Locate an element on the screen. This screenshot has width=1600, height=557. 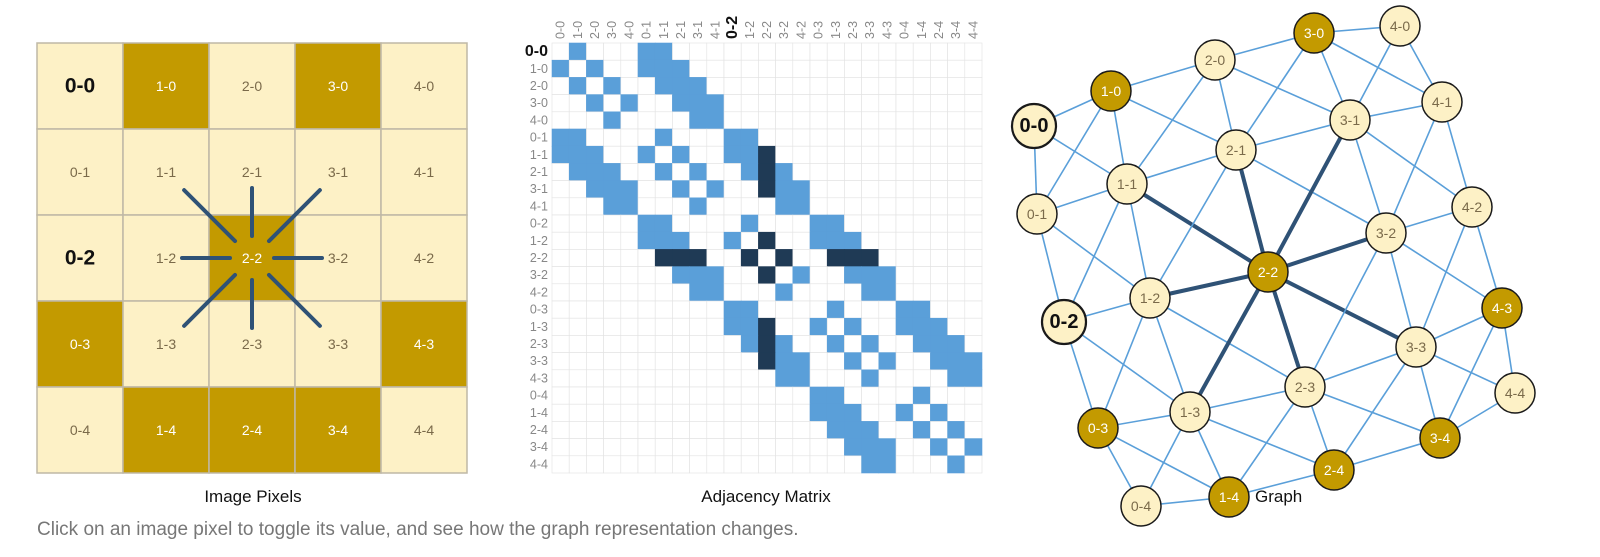
graph-node-3-3: 3-3 is located at coordinates (1416, 347).